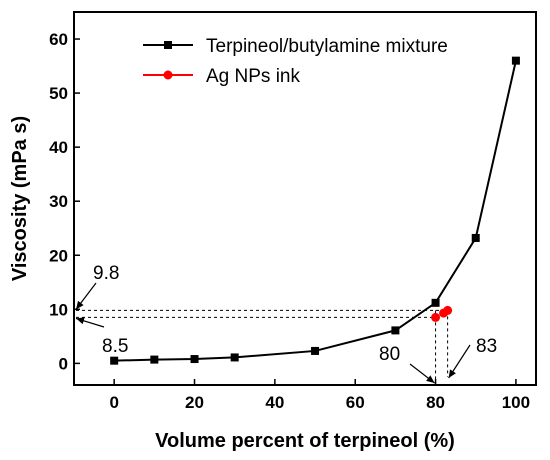  I want to click on x-tick-label: 60, so click(355, 402).